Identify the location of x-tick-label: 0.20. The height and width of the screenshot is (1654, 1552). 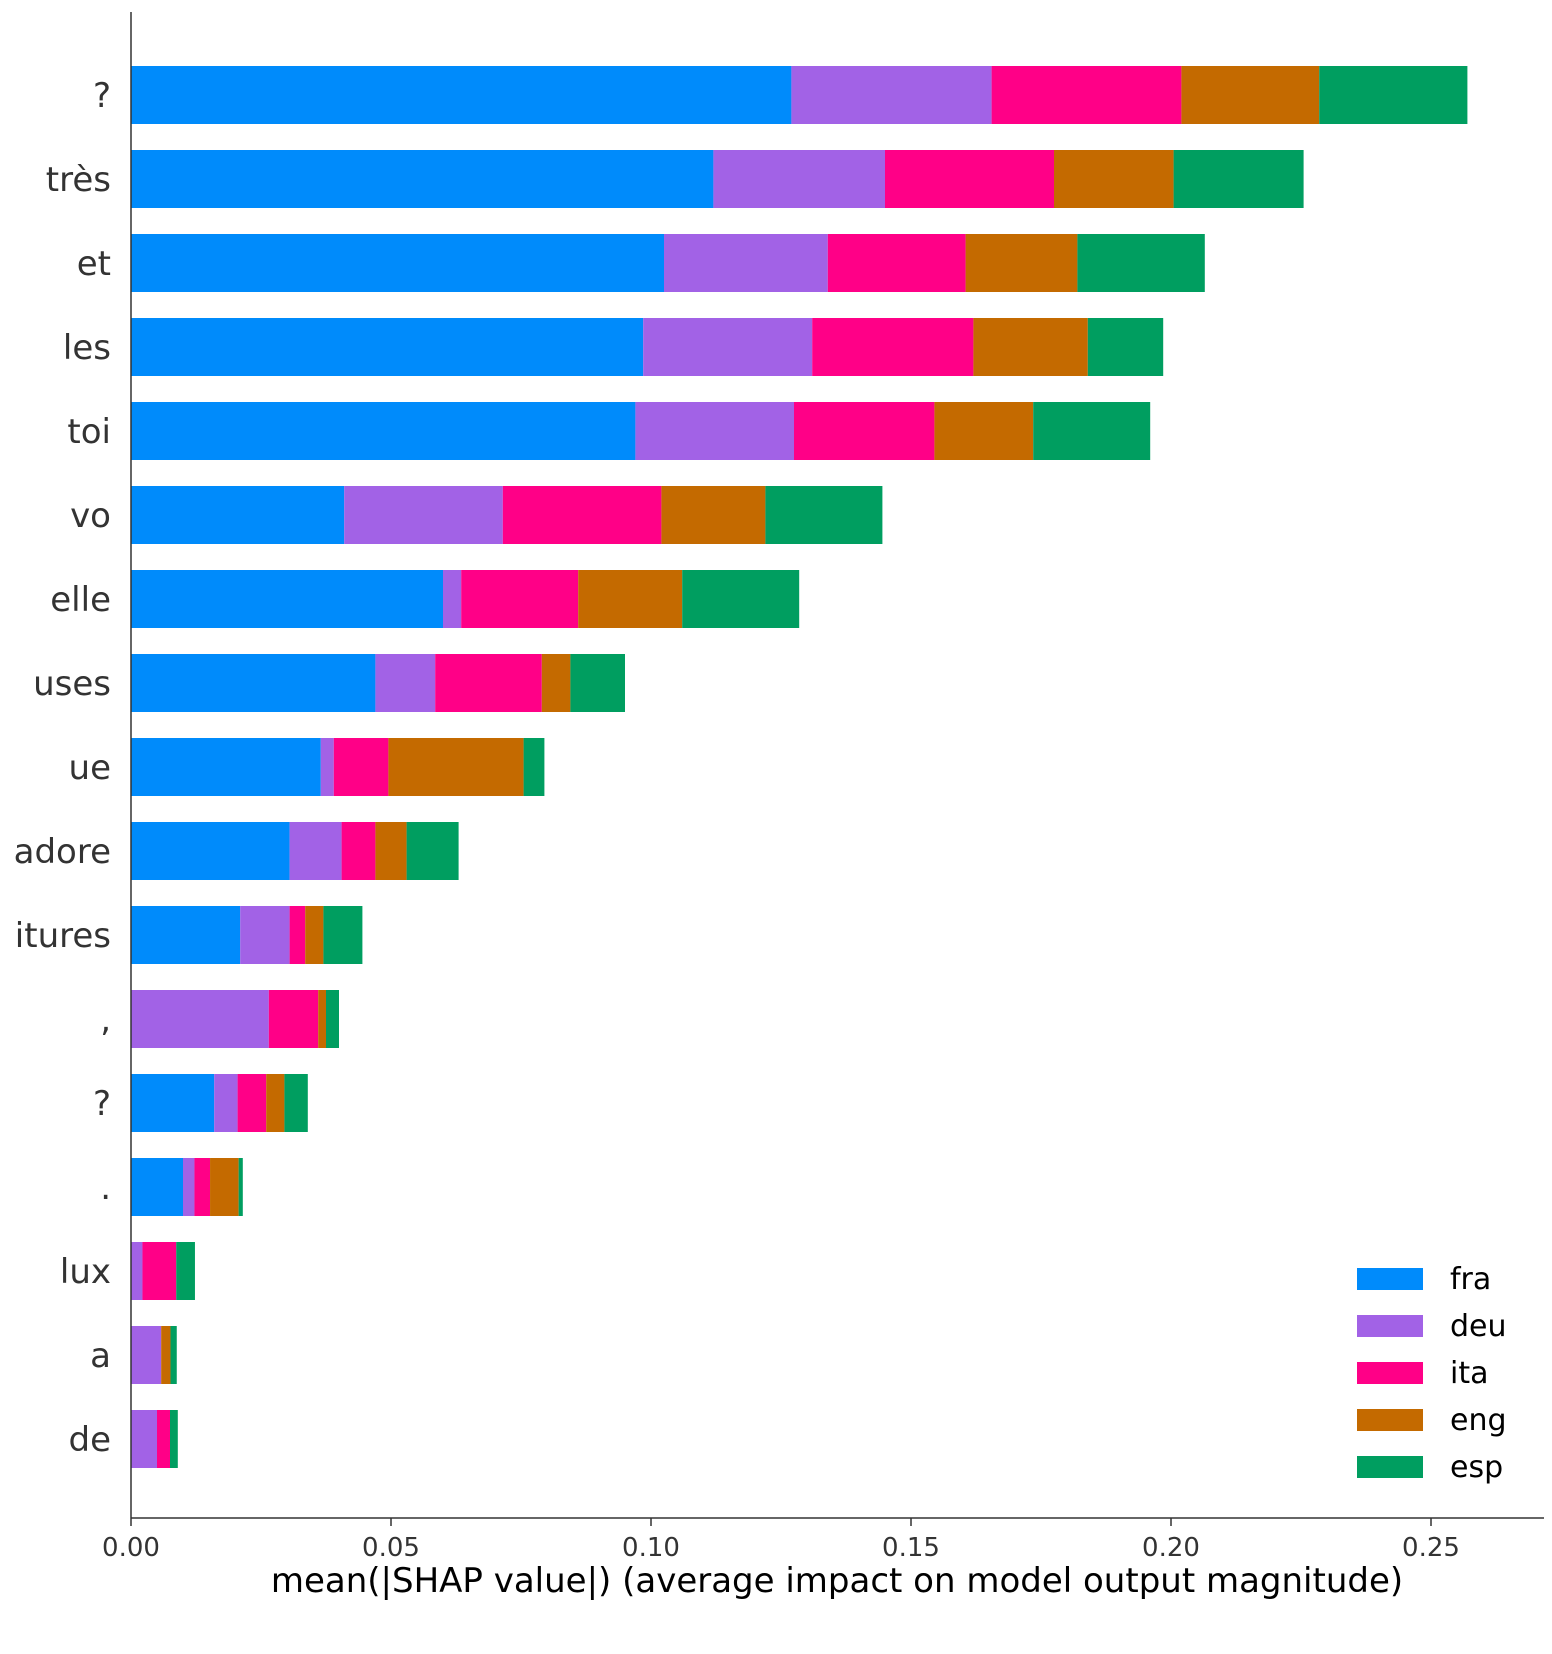
(1171, 1548).